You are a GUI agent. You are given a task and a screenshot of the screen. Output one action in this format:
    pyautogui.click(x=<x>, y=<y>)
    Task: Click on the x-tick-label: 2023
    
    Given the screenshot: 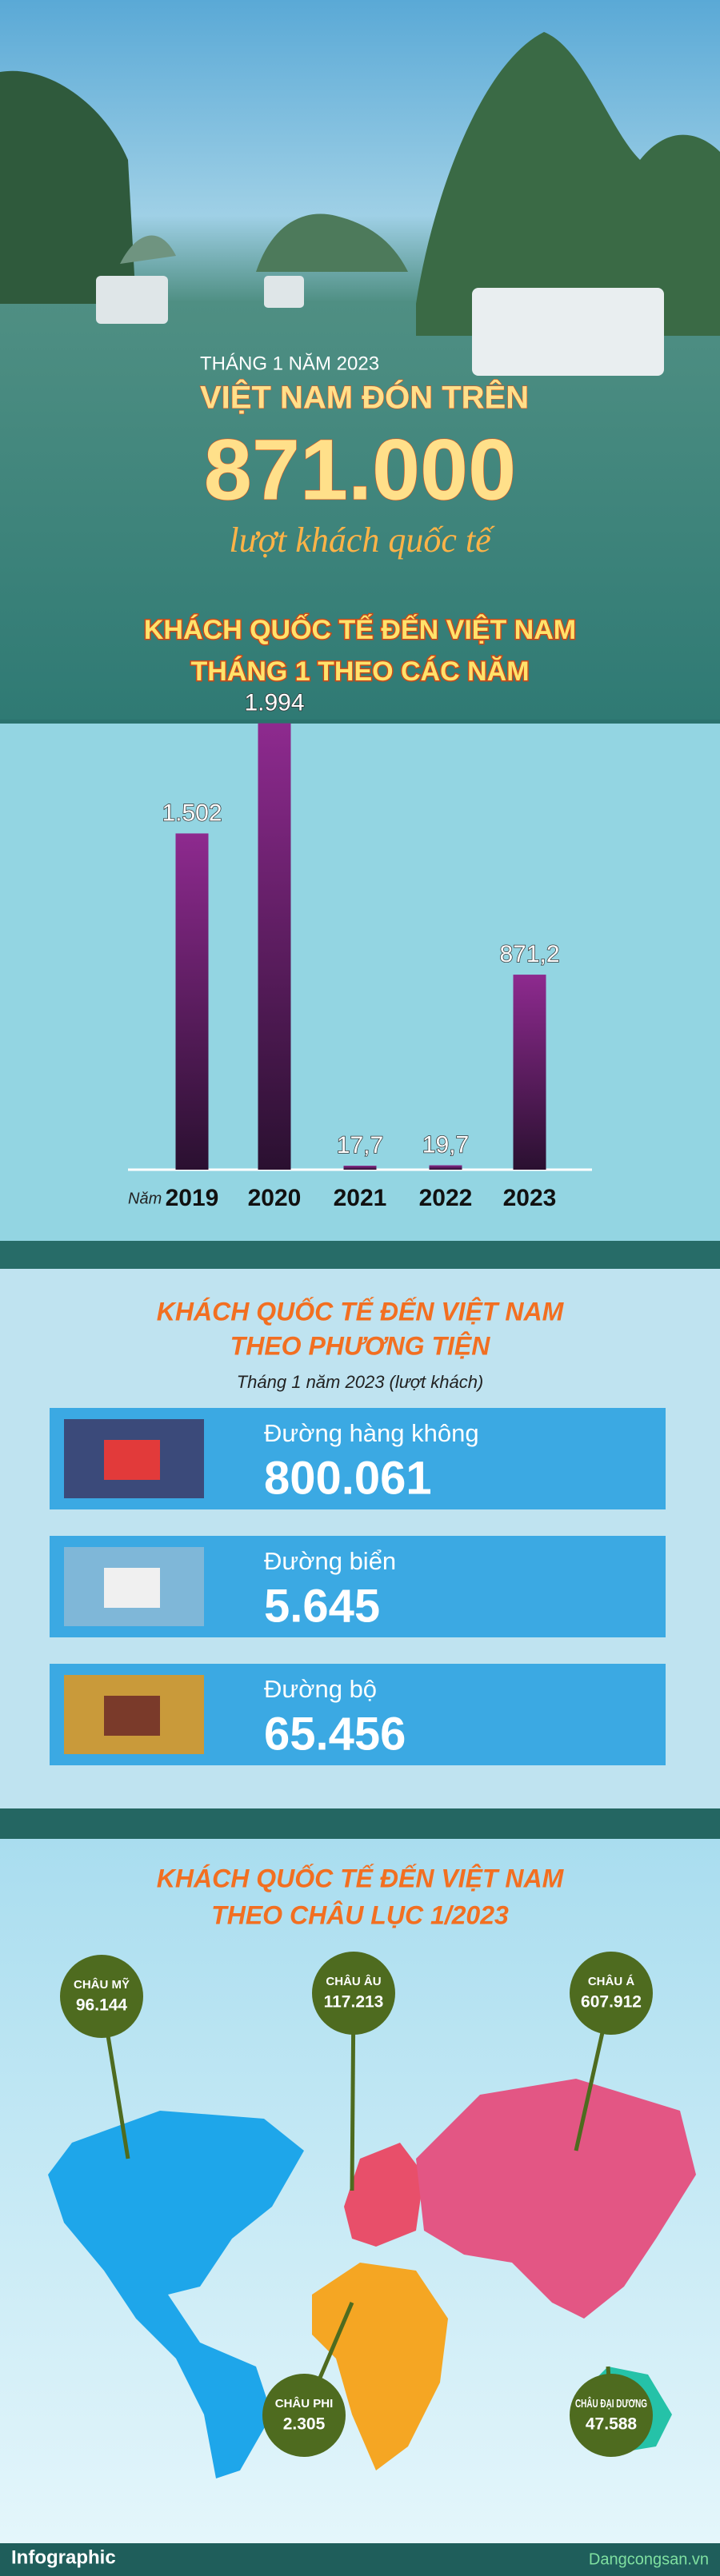 What is the action you would take?
    pyautogui.click(x=530, y=1198)
    